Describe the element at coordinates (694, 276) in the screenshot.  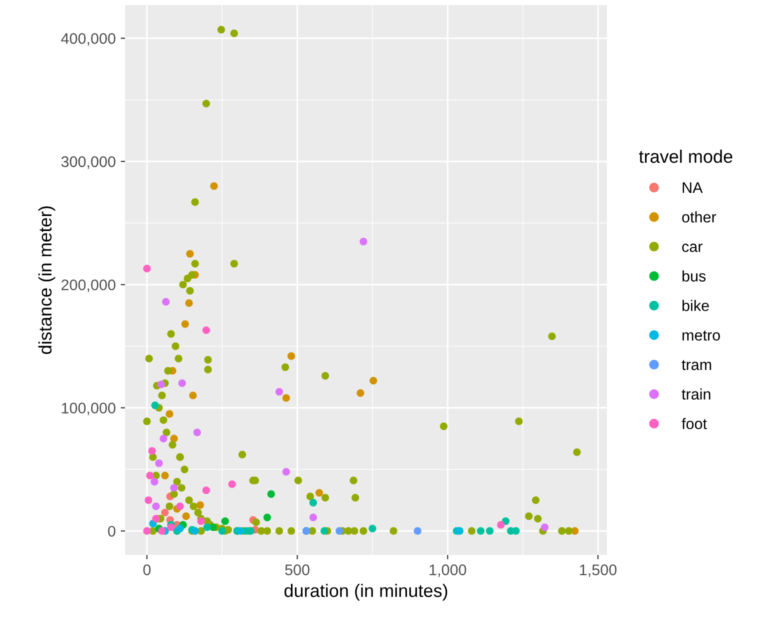
I see `legend-label: bus` at that location.